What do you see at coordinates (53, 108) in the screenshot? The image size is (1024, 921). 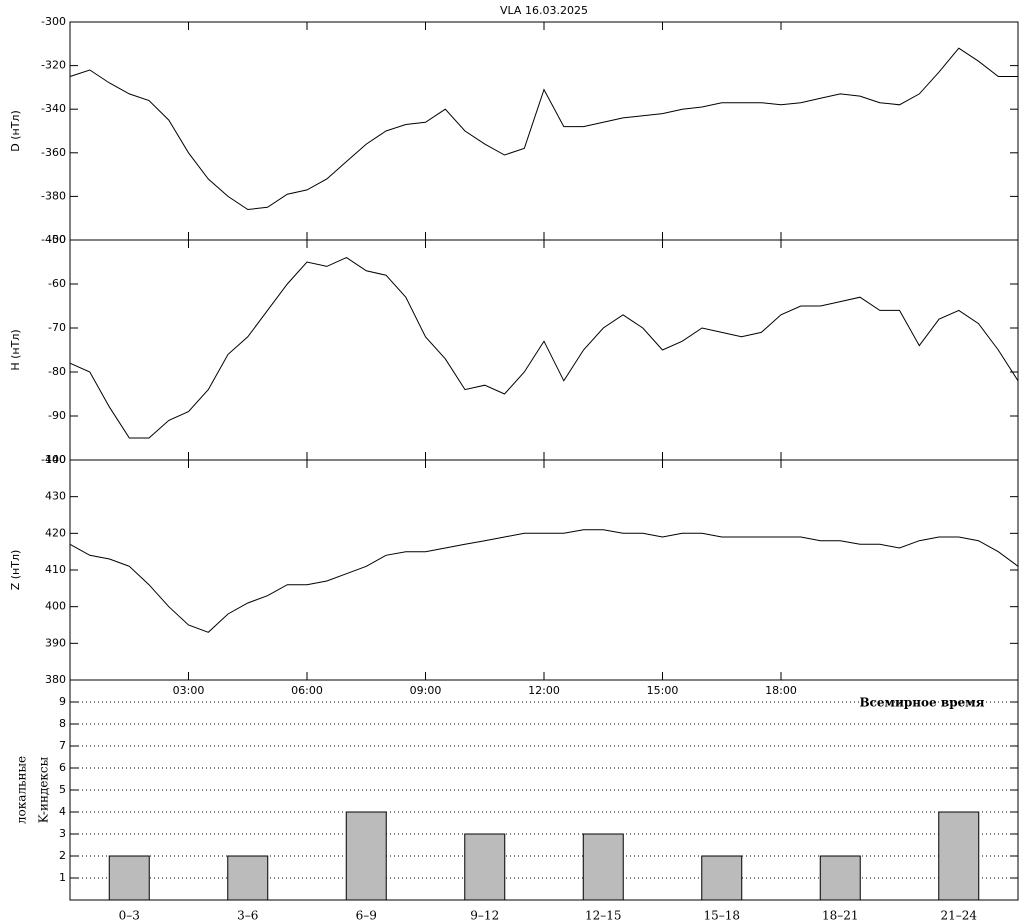 I see `y-tick-label: -340` at bounding box center [53, 108].